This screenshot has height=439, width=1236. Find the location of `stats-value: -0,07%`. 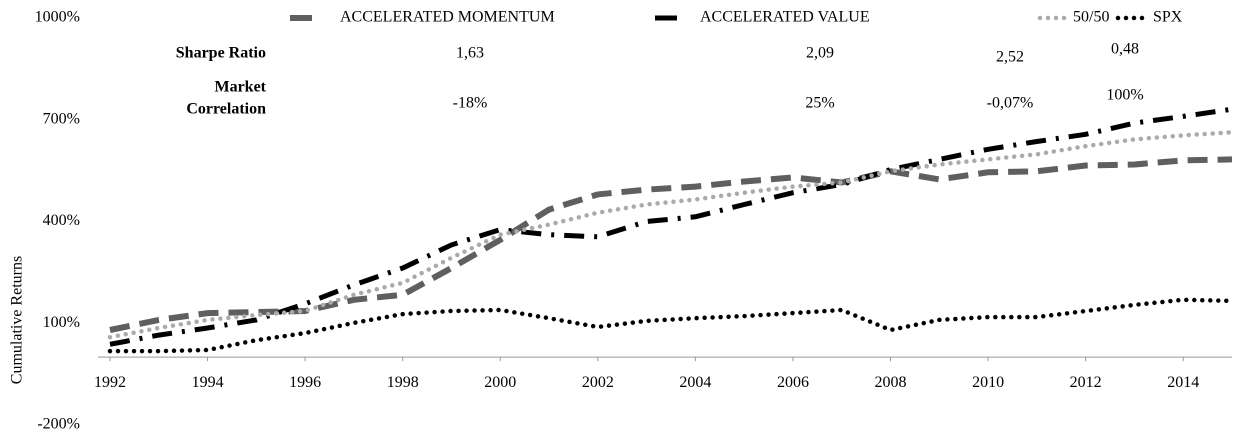

stats-value: -0,07% is located at coordinates (1010, 103).